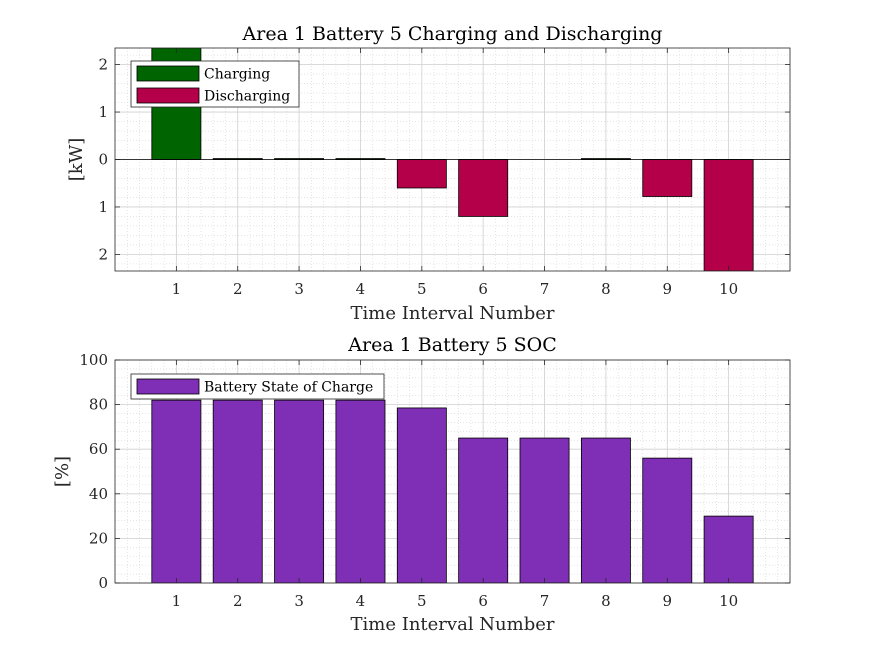 This screenshot has width=875, height=656. I want to click on y-axis-label: [kW], so click(76, 159).